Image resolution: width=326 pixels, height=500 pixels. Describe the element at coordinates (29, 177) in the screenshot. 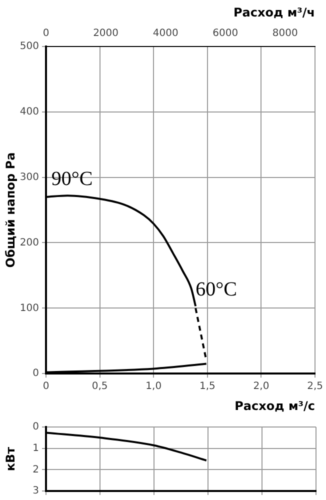

I see `y-tick-label: 300` at that location.